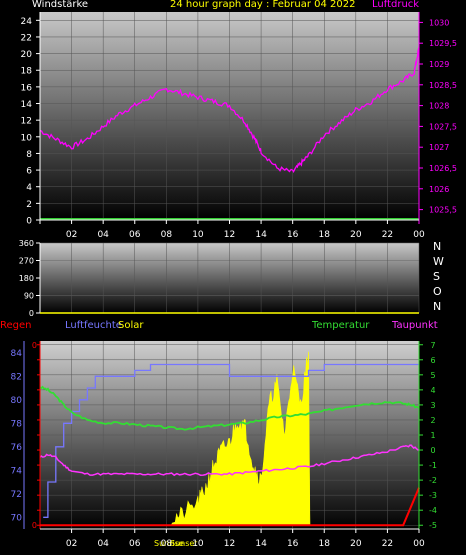 The width and height of the screenshot is (466, 555). What do you see at coordinates (229, 460) in the screenshot?
I see `dewpoint-line` at bounding box center [229, 460].